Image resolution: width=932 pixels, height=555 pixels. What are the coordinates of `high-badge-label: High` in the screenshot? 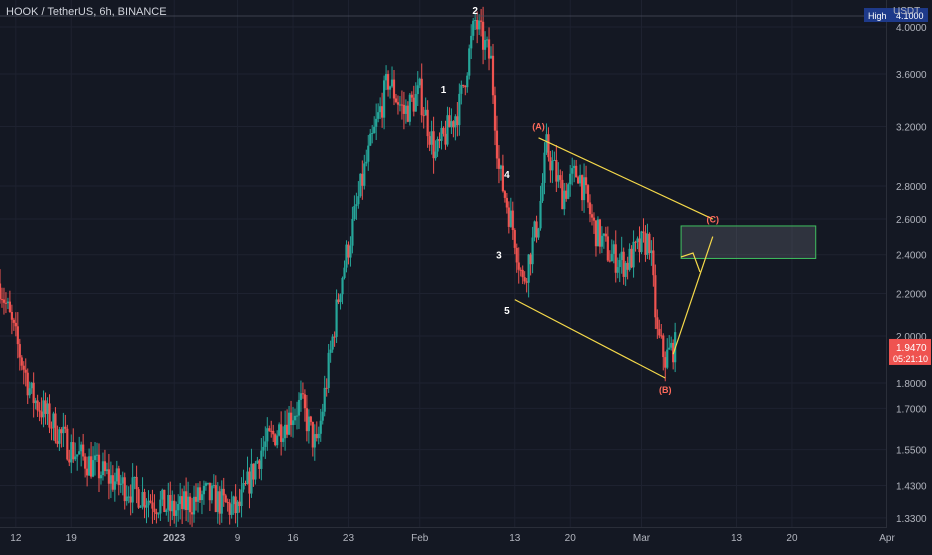 It's located at (877, 16).